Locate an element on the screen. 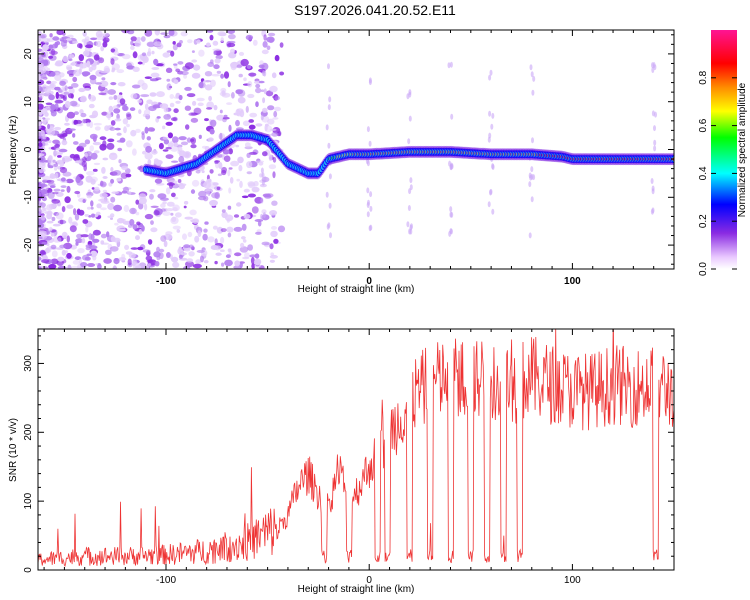 This screenshot has width=750, height=600. x-tick-label: 100 is located at coordinates (572, 580).